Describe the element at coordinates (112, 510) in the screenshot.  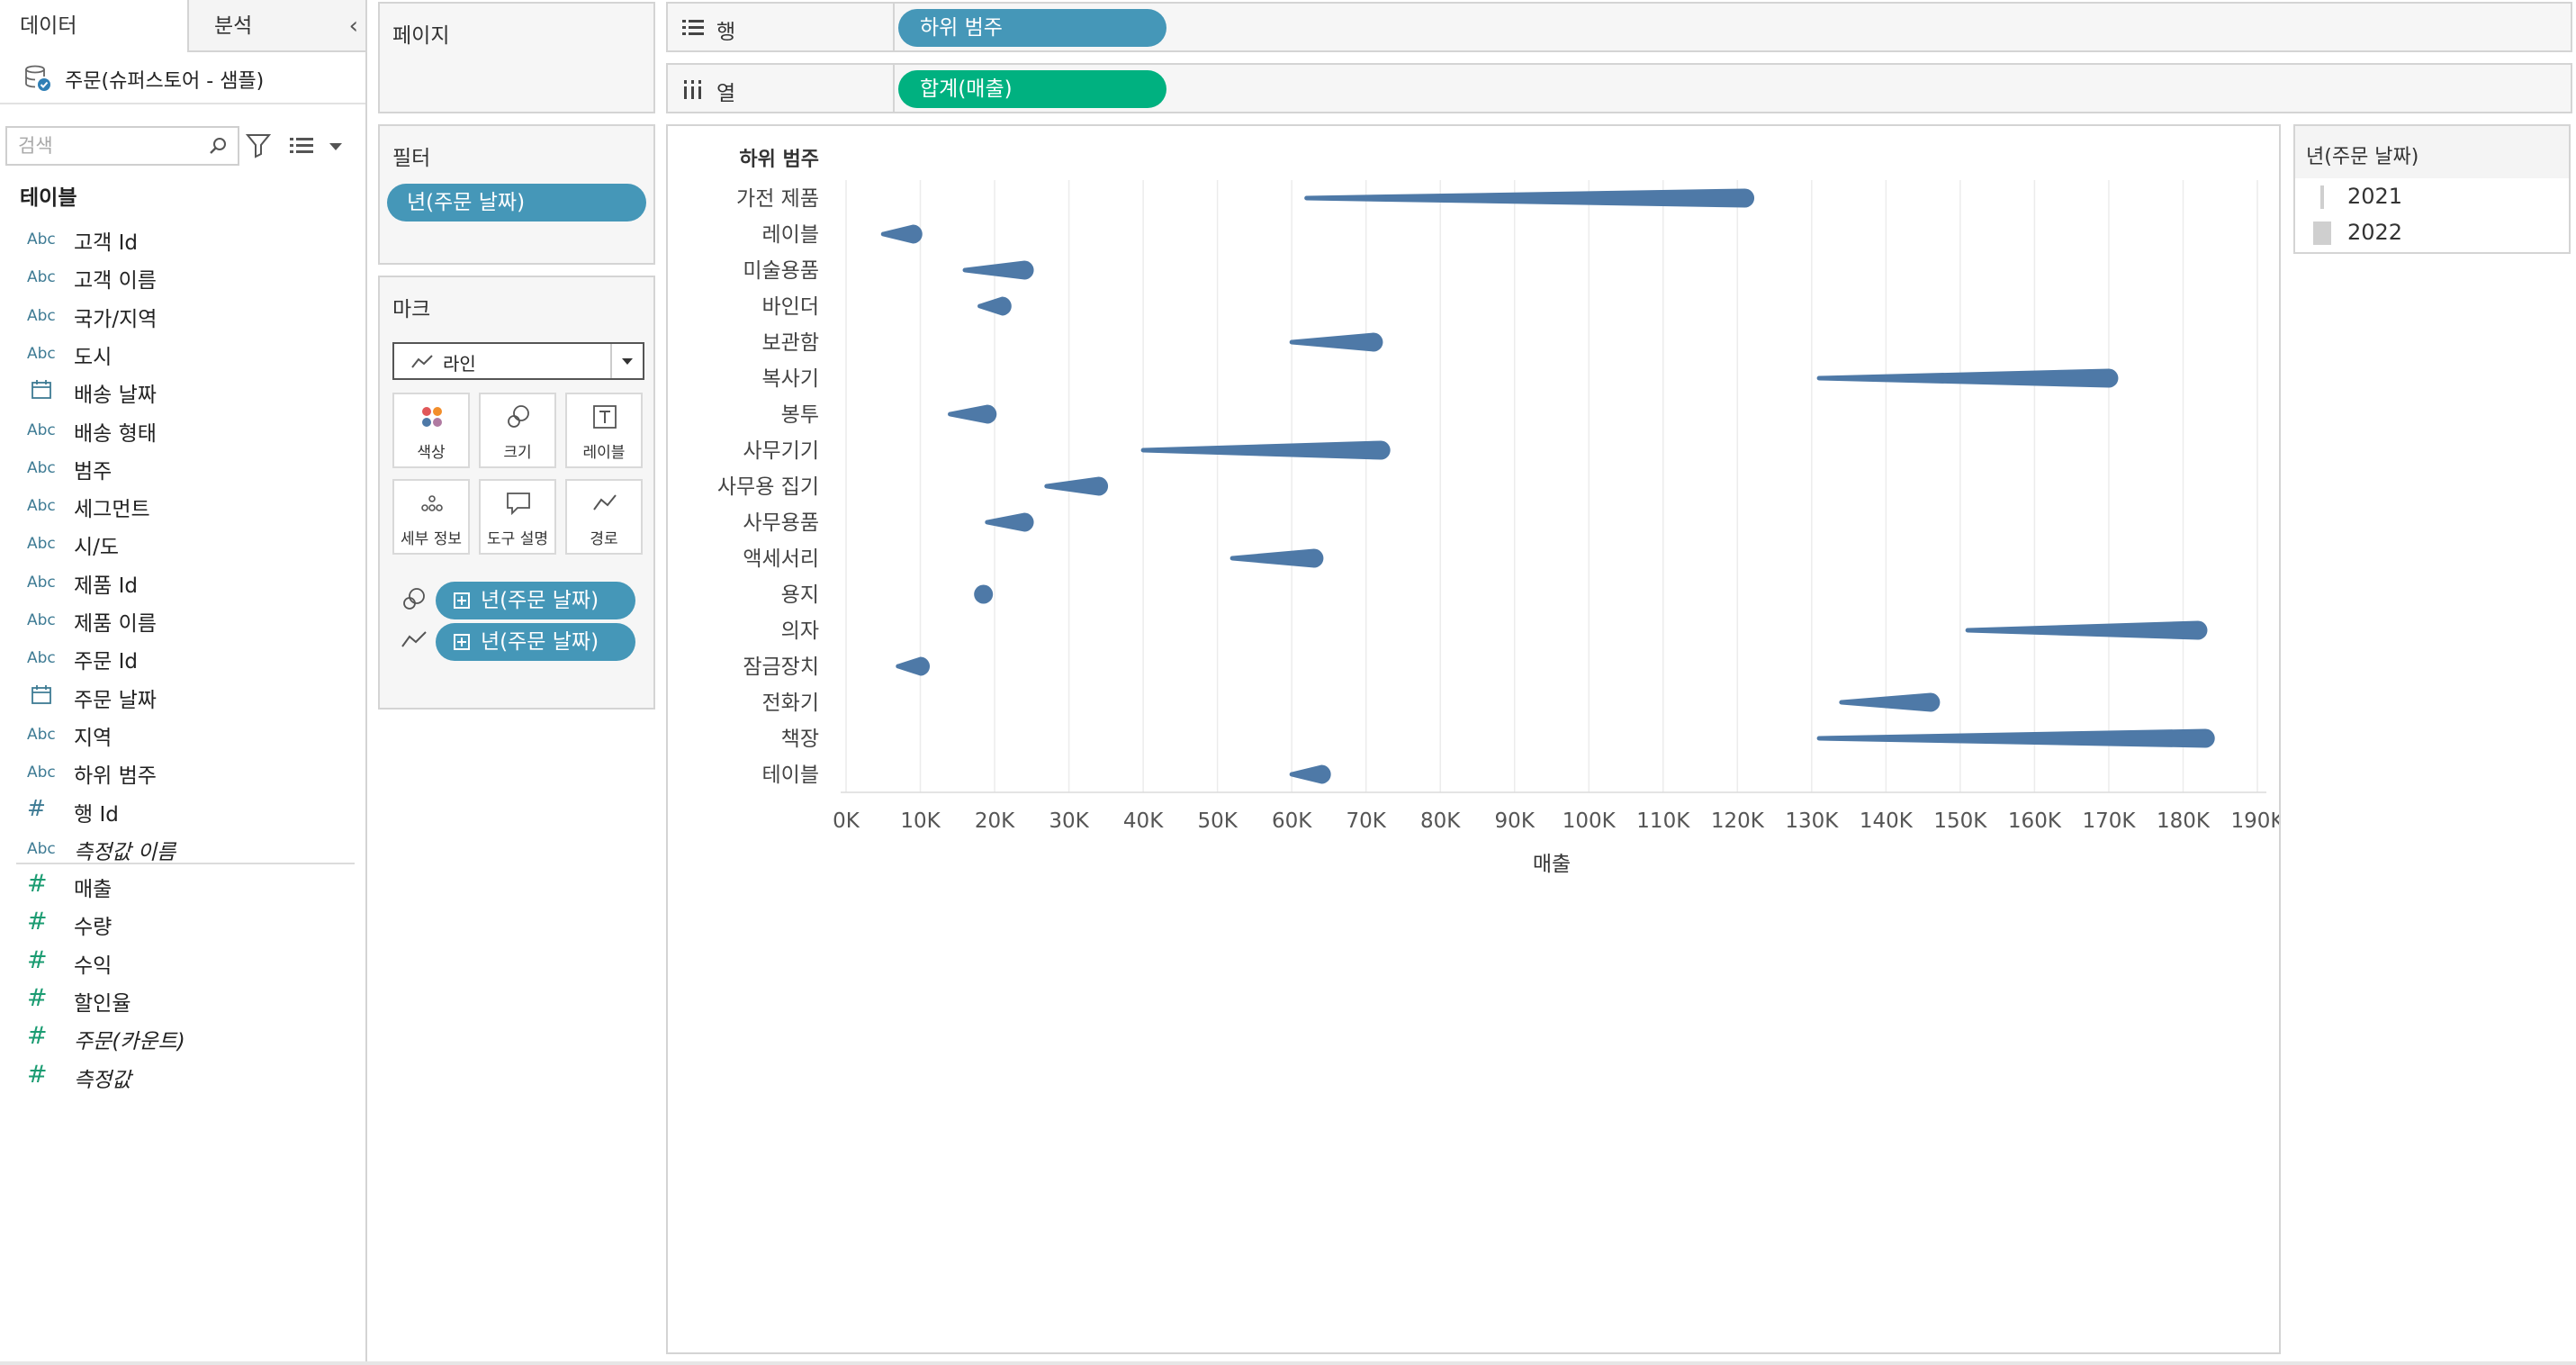
I see `field-label: 세그먼트` at that location.